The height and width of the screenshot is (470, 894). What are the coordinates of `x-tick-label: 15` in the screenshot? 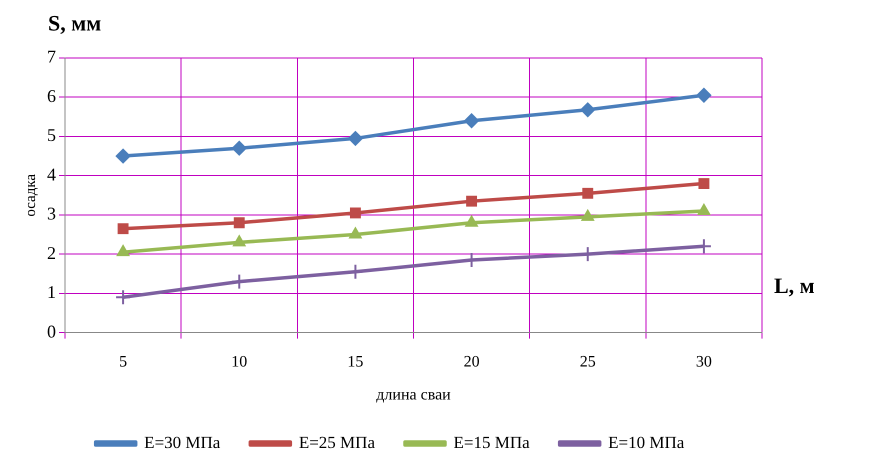 It's located at (355, 361).